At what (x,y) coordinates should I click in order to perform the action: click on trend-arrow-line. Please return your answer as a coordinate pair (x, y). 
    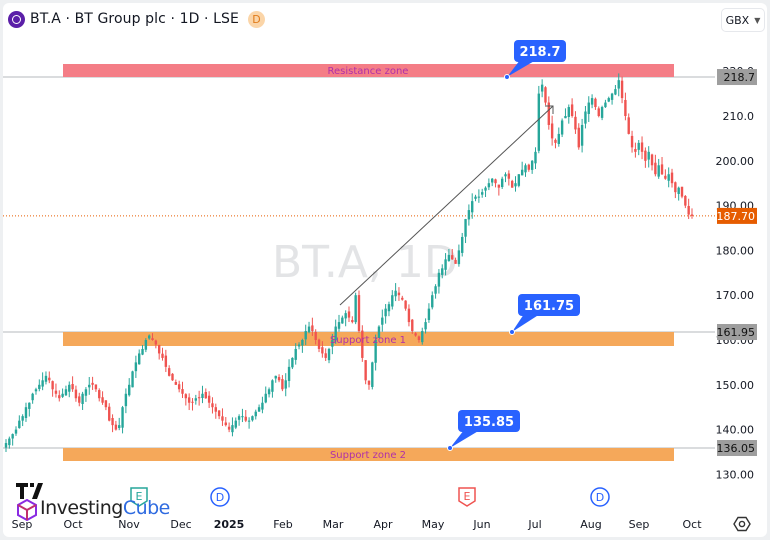
    Looking at the image, I should click on (446, 205).